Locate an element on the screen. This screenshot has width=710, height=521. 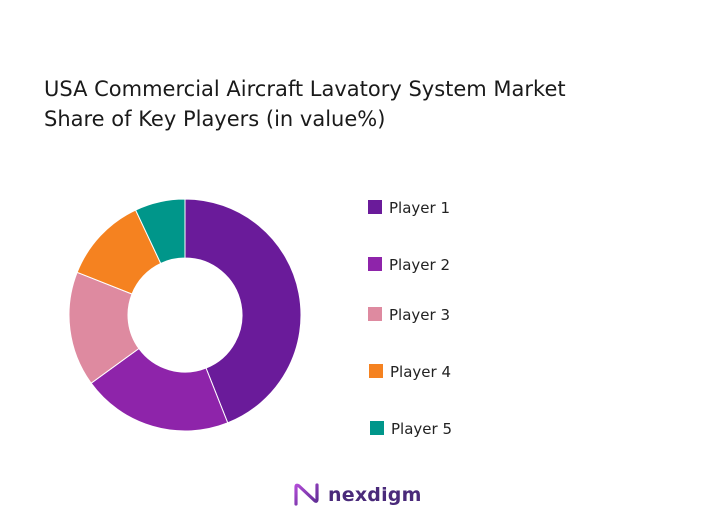
chart-title-line-2: Share of Key Players (in value%) is located at coordinates (215, 119).